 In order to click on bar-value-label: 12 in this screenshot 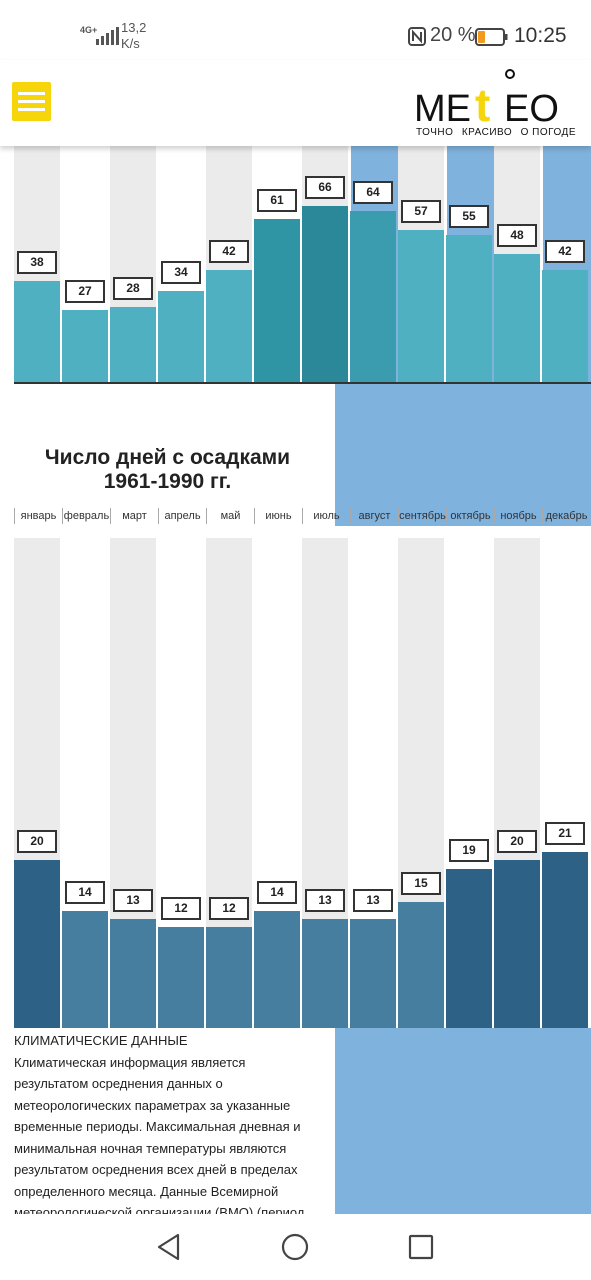, I will do `click(229, 908)`.